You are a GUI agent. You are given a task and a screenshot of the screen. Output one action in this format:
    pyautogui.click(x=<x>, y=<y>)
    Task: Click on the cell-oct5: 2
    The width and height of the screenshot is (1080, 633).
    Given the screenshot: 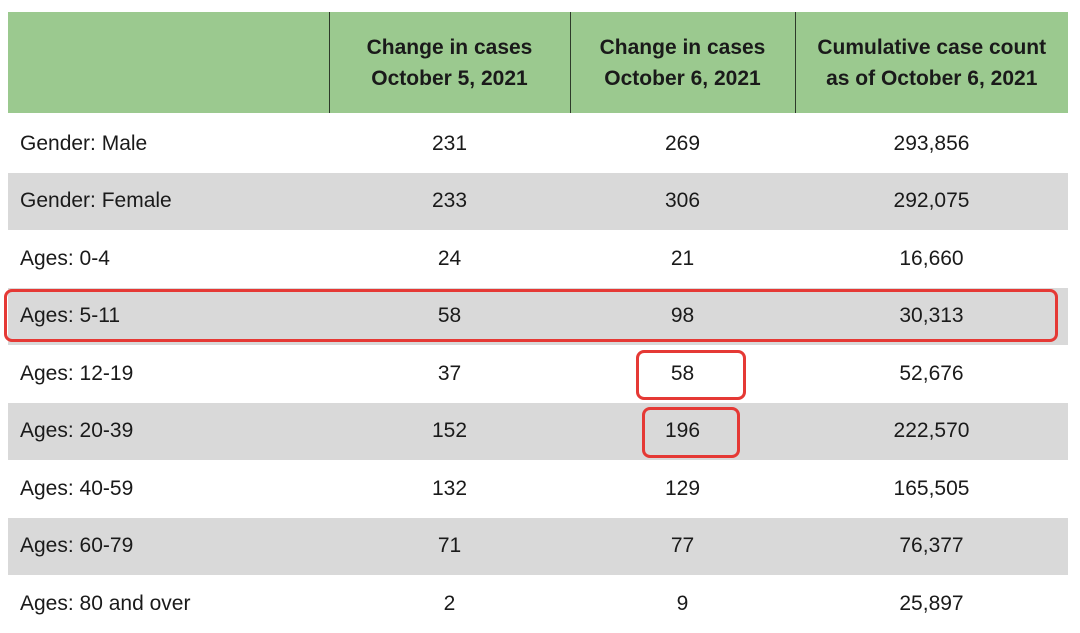 What is the action you would take?
    pyautogui.click(x=449, y=604)
    